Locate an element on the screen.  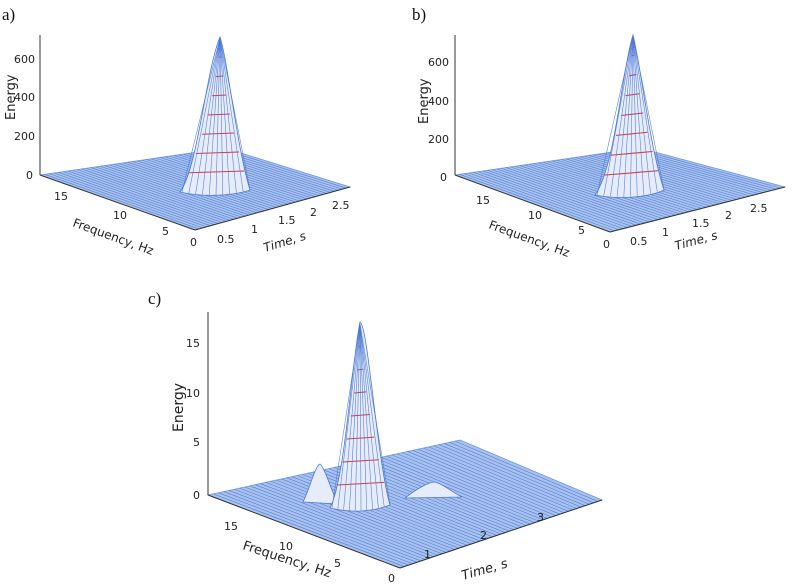
z-tick-c-10: 10 is located at coordinates (193, 393).